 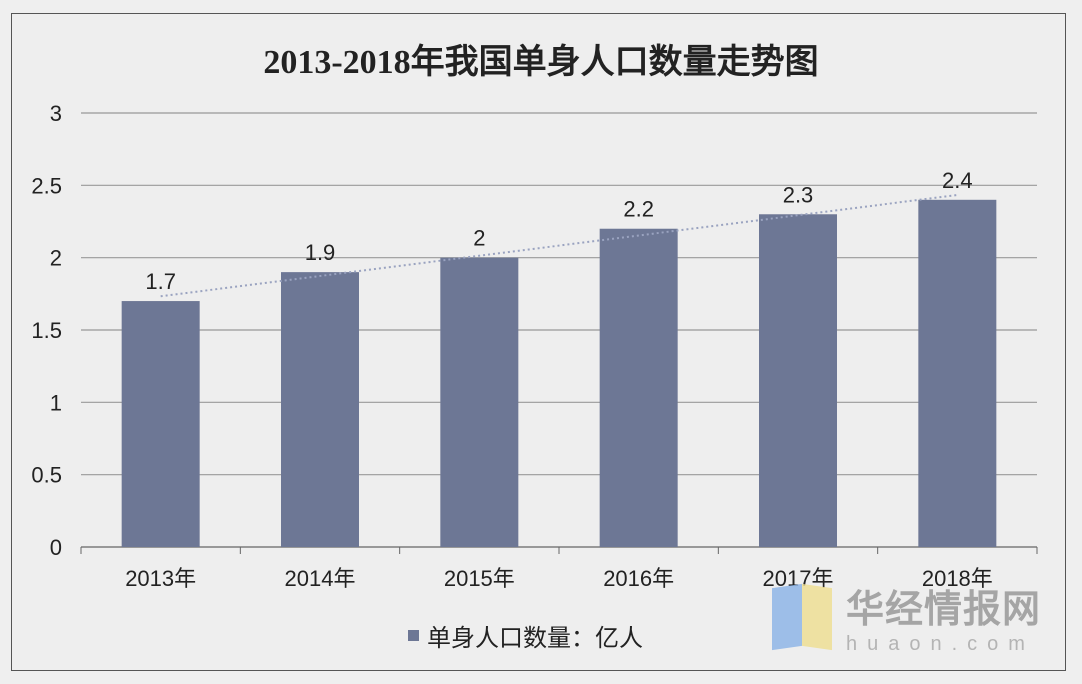 What do you see at coordinates (940, 644) in the screenshot?
I see `watermark-en: huaon.com` at bounding box center [940, 644].